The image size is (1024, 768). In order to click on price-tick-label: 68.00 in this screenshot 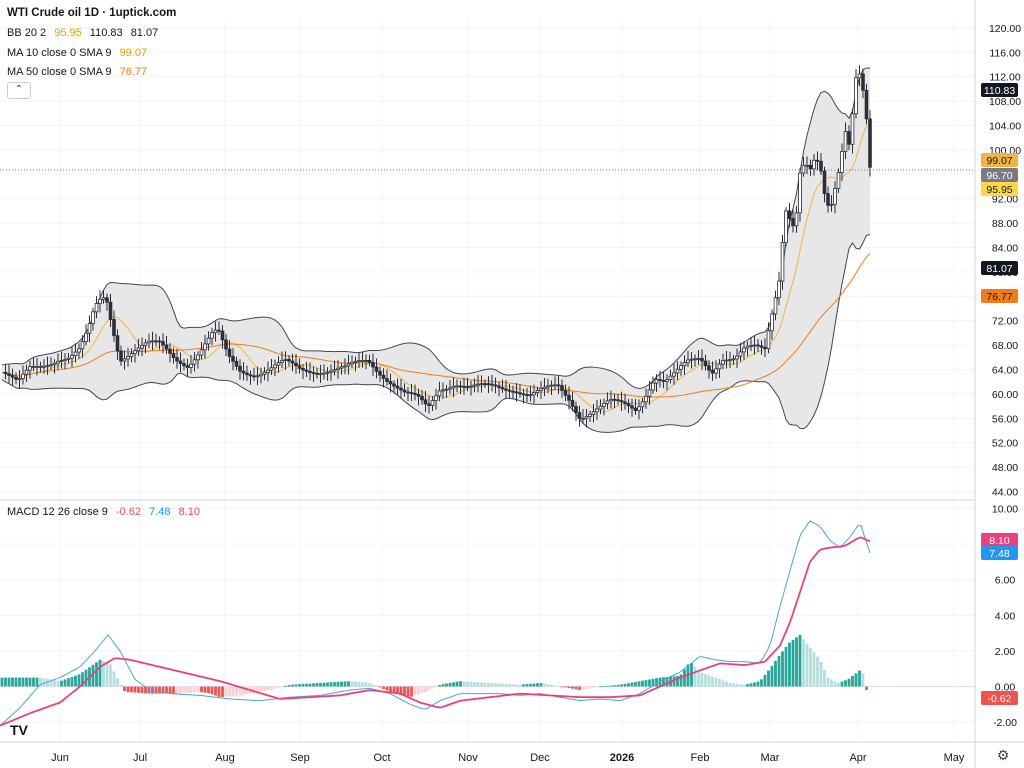, I will do `click(1005, 346)`.